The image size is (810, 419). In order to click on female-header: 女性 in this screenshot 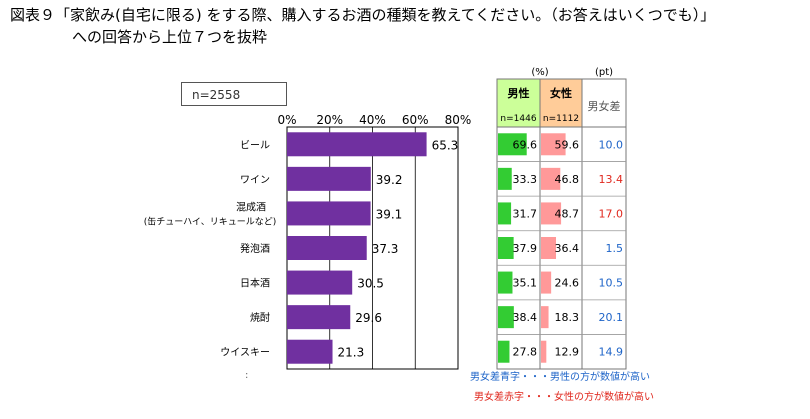, I will do `click(561, 93)`.